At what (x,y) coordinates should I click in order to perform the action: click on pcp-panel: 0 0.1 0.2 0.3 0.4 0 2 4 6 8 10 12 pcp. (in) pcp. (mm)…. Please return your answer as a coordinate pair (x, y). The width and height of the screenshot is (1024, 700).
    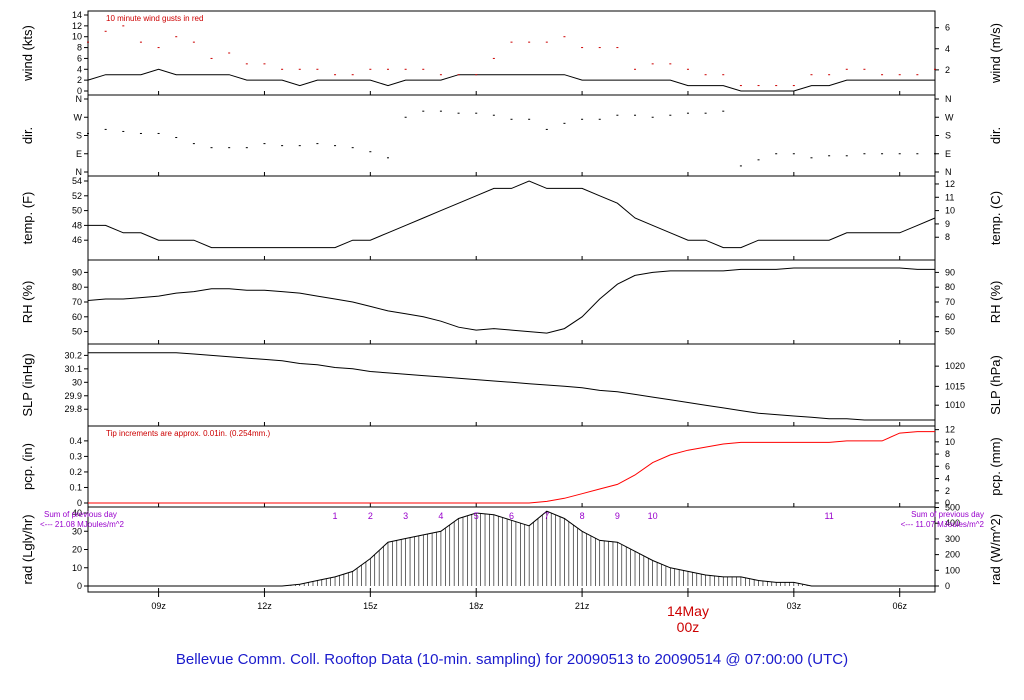
    Looking at the image, I should click on (511, 466).